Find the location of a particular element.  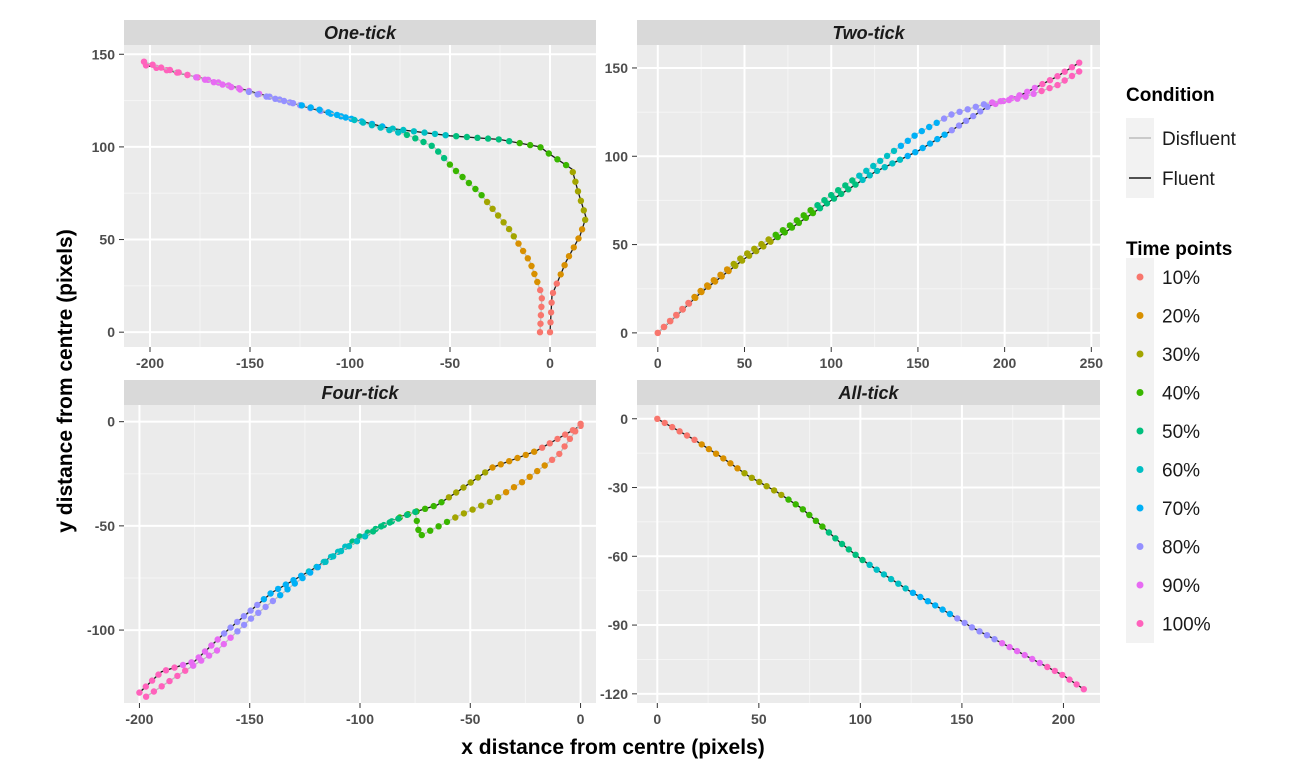

legend-condition-label: Fluent is located at coordinates (1189, 179).